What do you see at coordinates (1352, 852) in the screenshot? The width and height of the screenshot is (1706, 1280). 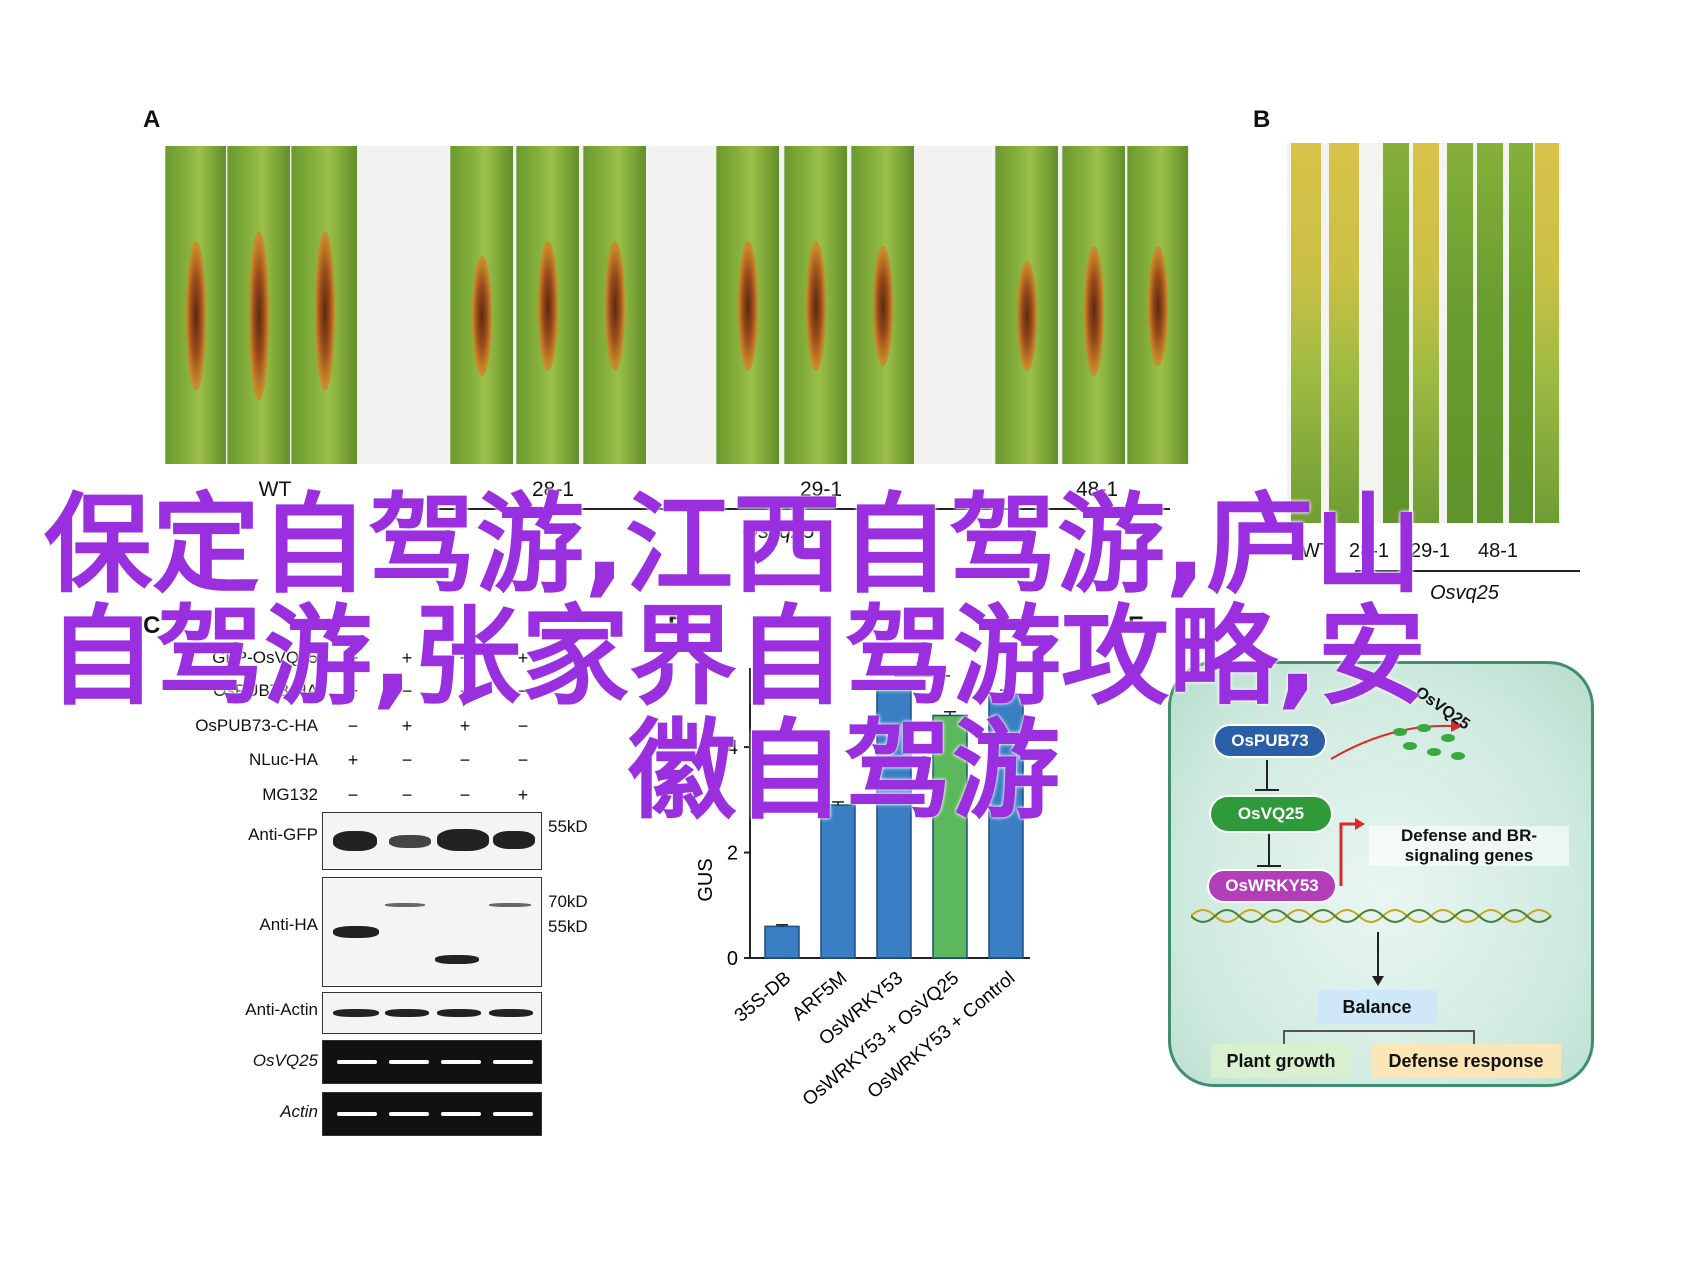 I see `activation-arrow` at bounding box center [1352, 852].